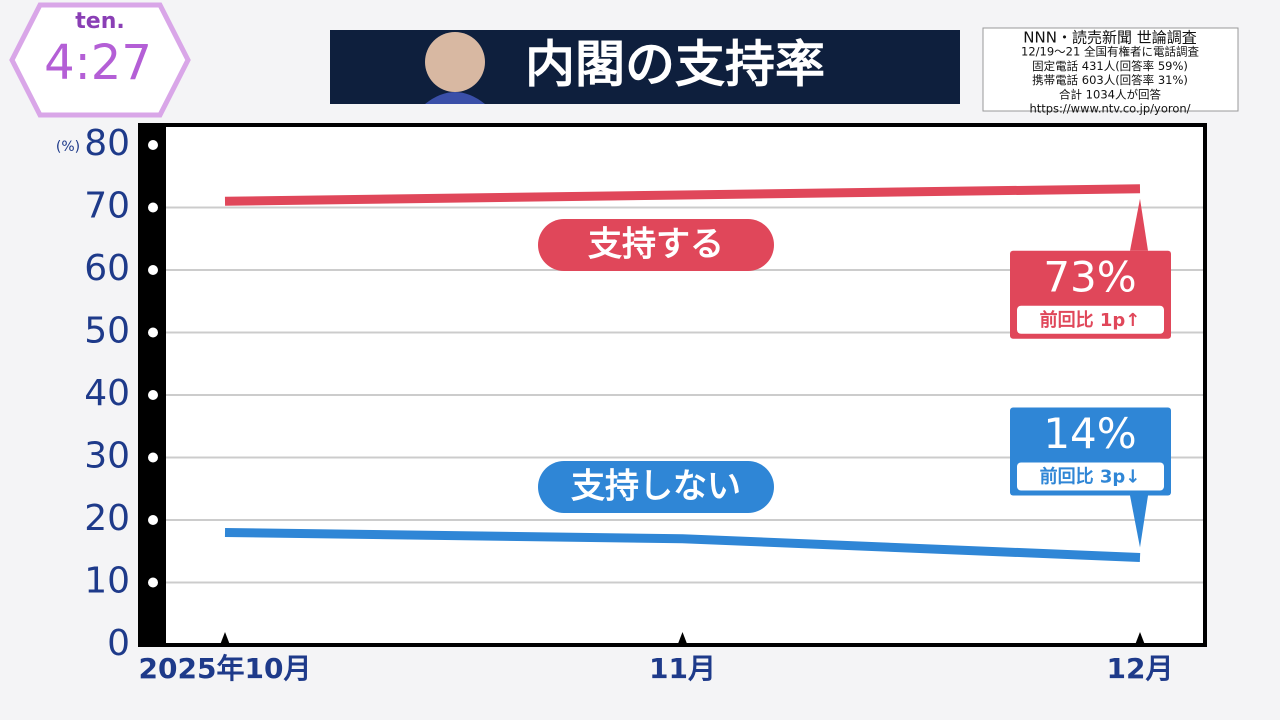  I want to click on y-tick-label: 50, so click(107, 331).